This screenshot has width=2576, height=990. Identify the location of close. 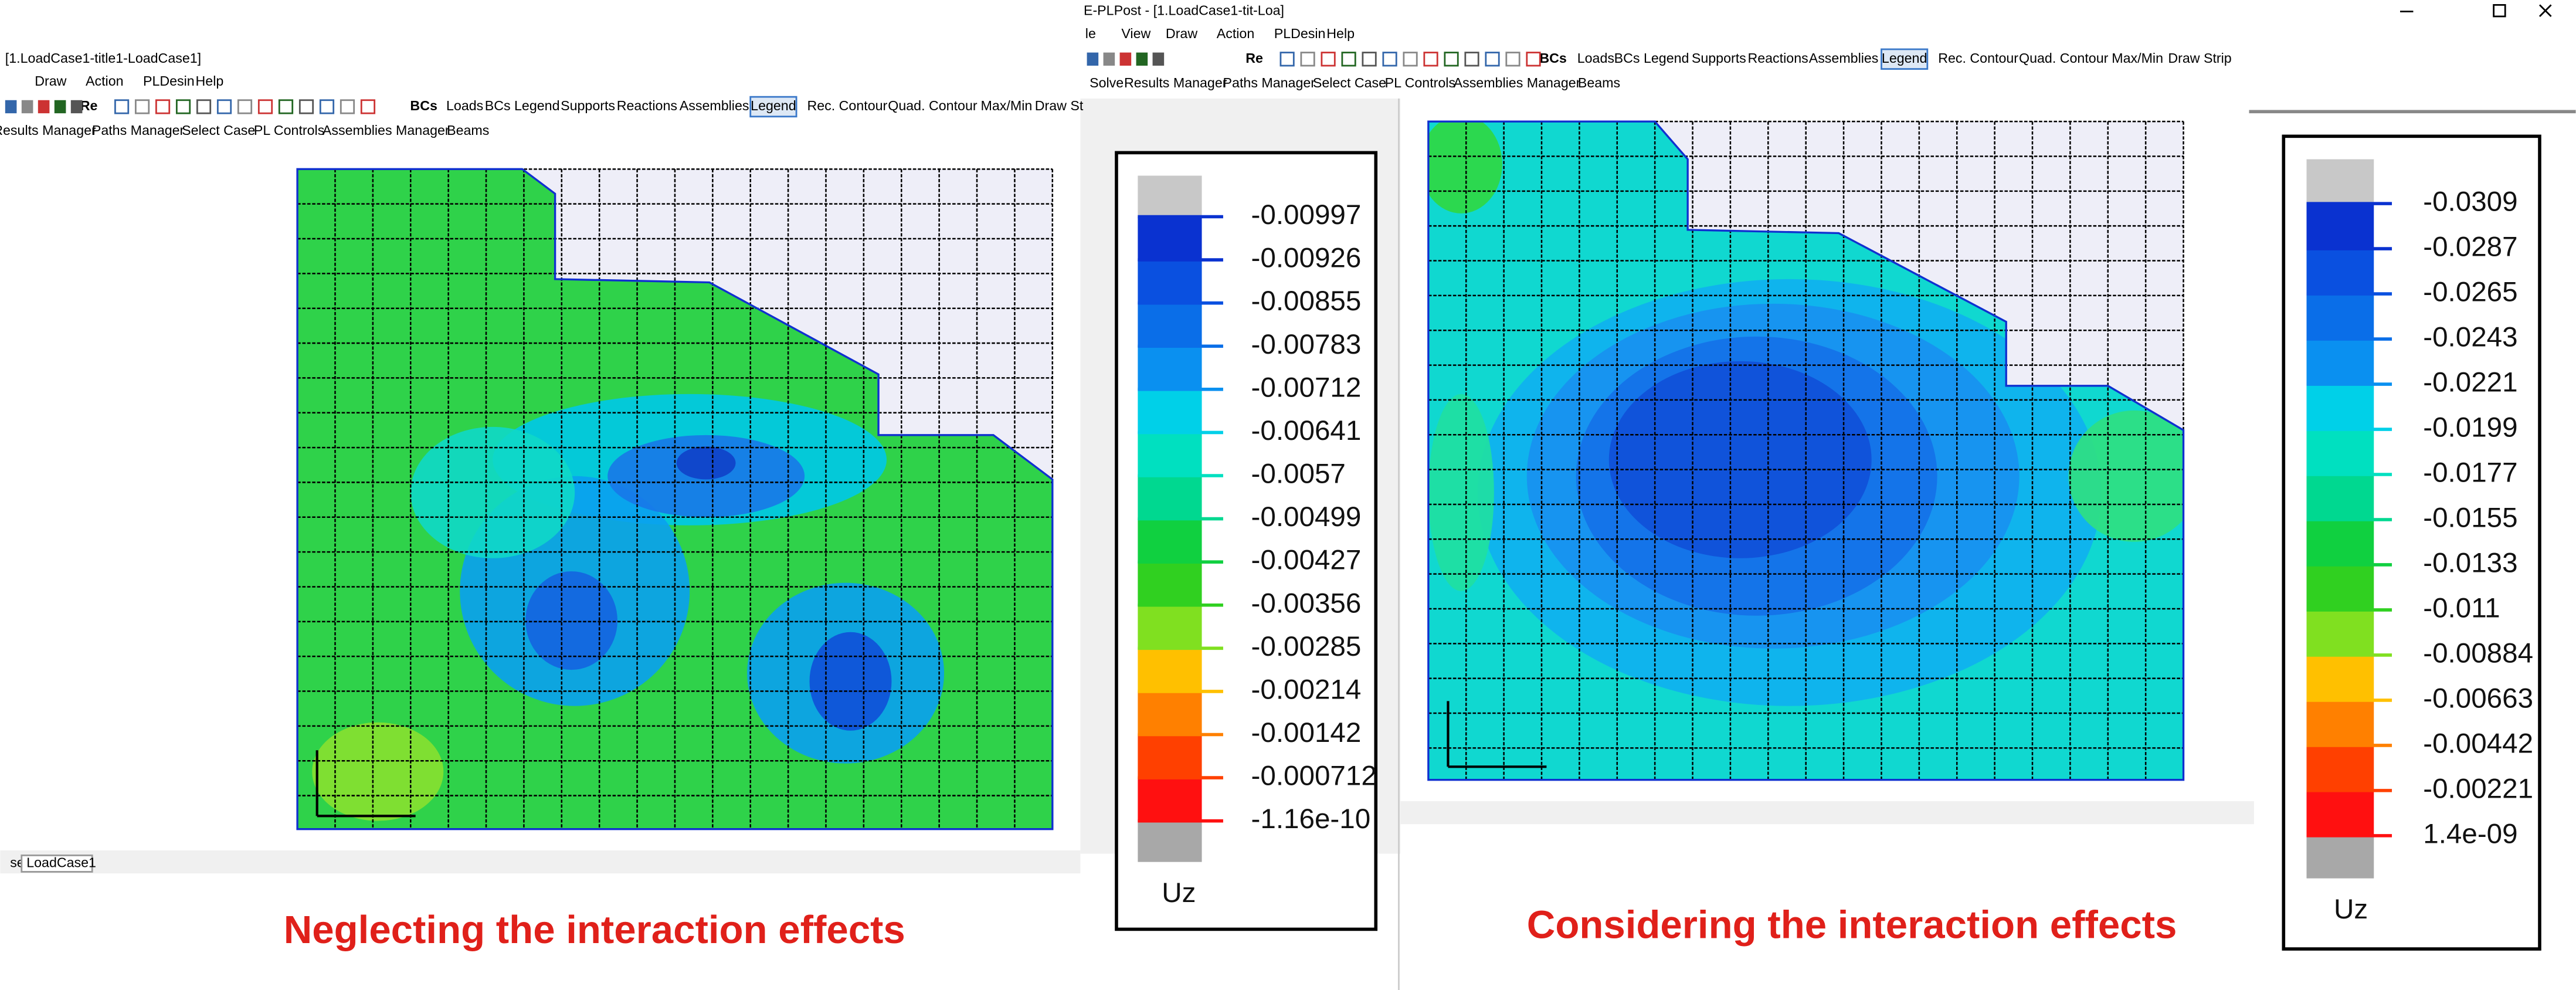
(2545, 10).